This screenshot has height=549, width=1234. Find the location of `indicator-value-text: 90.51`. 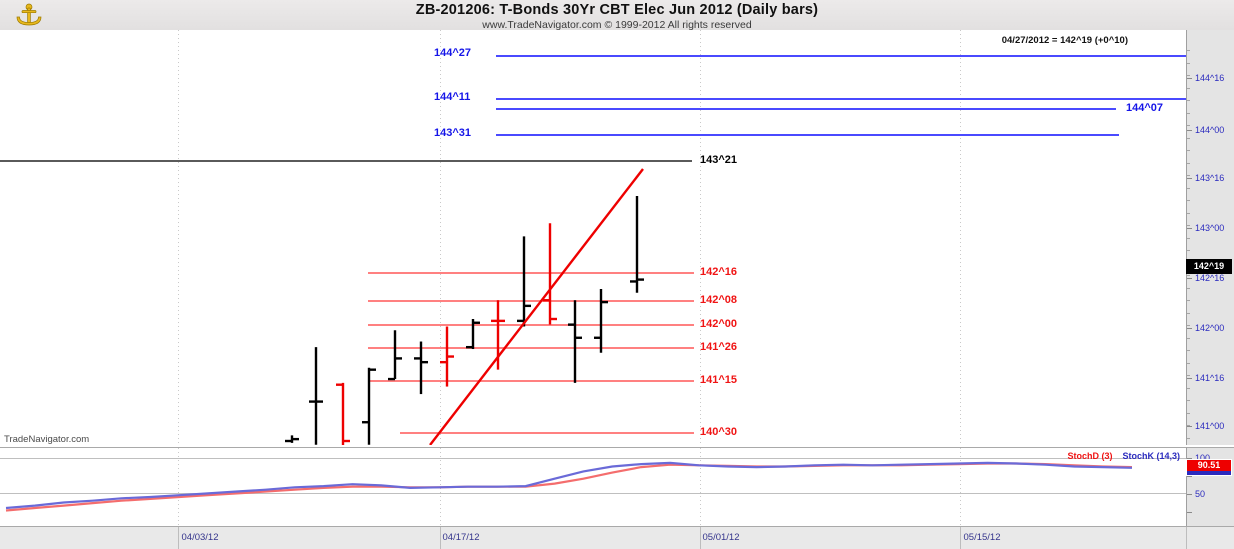

indicator-value-text: 90.51 is located at coordinates (1209, 465).